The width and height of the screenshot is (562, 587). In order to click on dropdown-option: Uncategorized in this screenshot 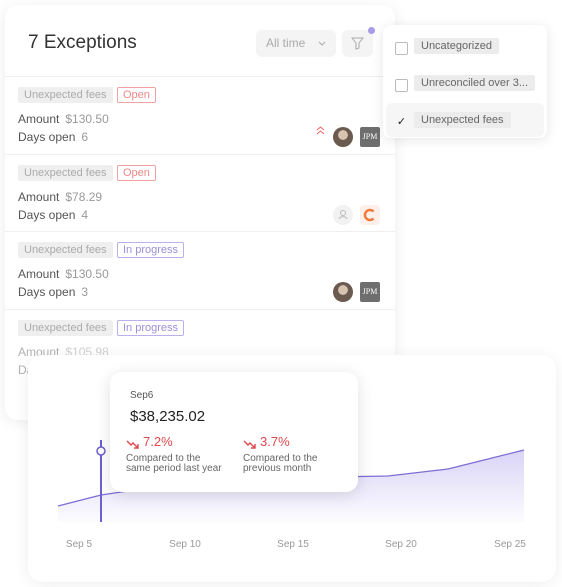, I will do `click(465, 46)`.